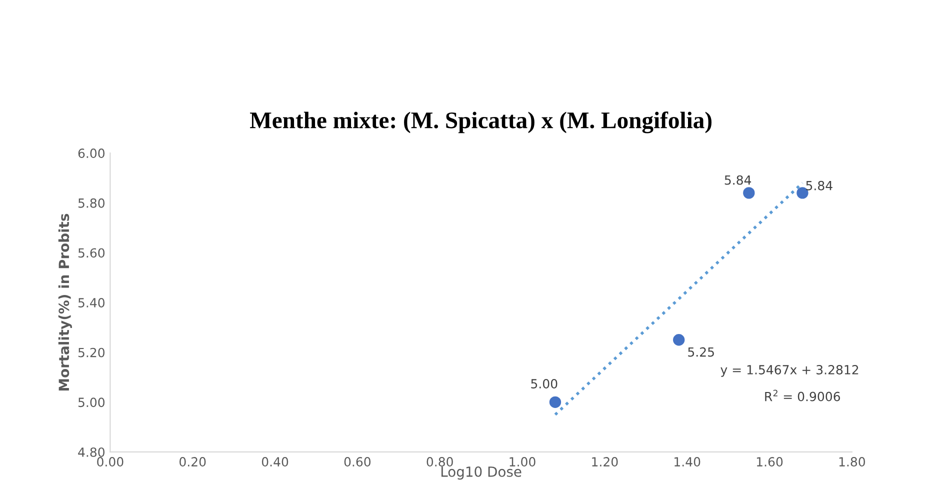 This screenshot has height=486, width=926. I want to click on chart-title: Menthe mixte: (M. Spicatta) x (M. Longifolia), so click(481, 122).